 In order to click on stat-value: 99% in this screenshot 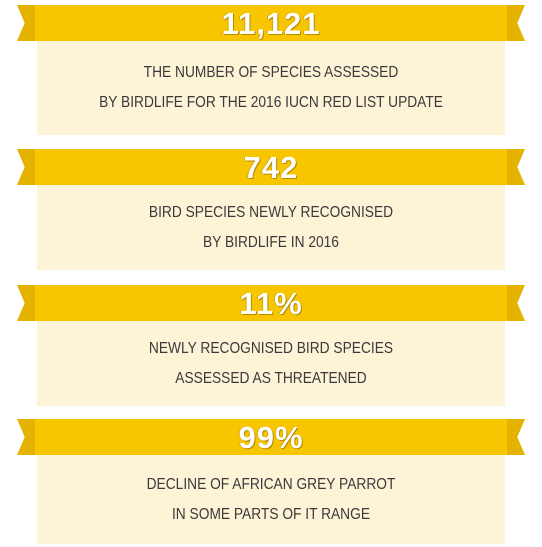, I will do `click(271, 437)`.